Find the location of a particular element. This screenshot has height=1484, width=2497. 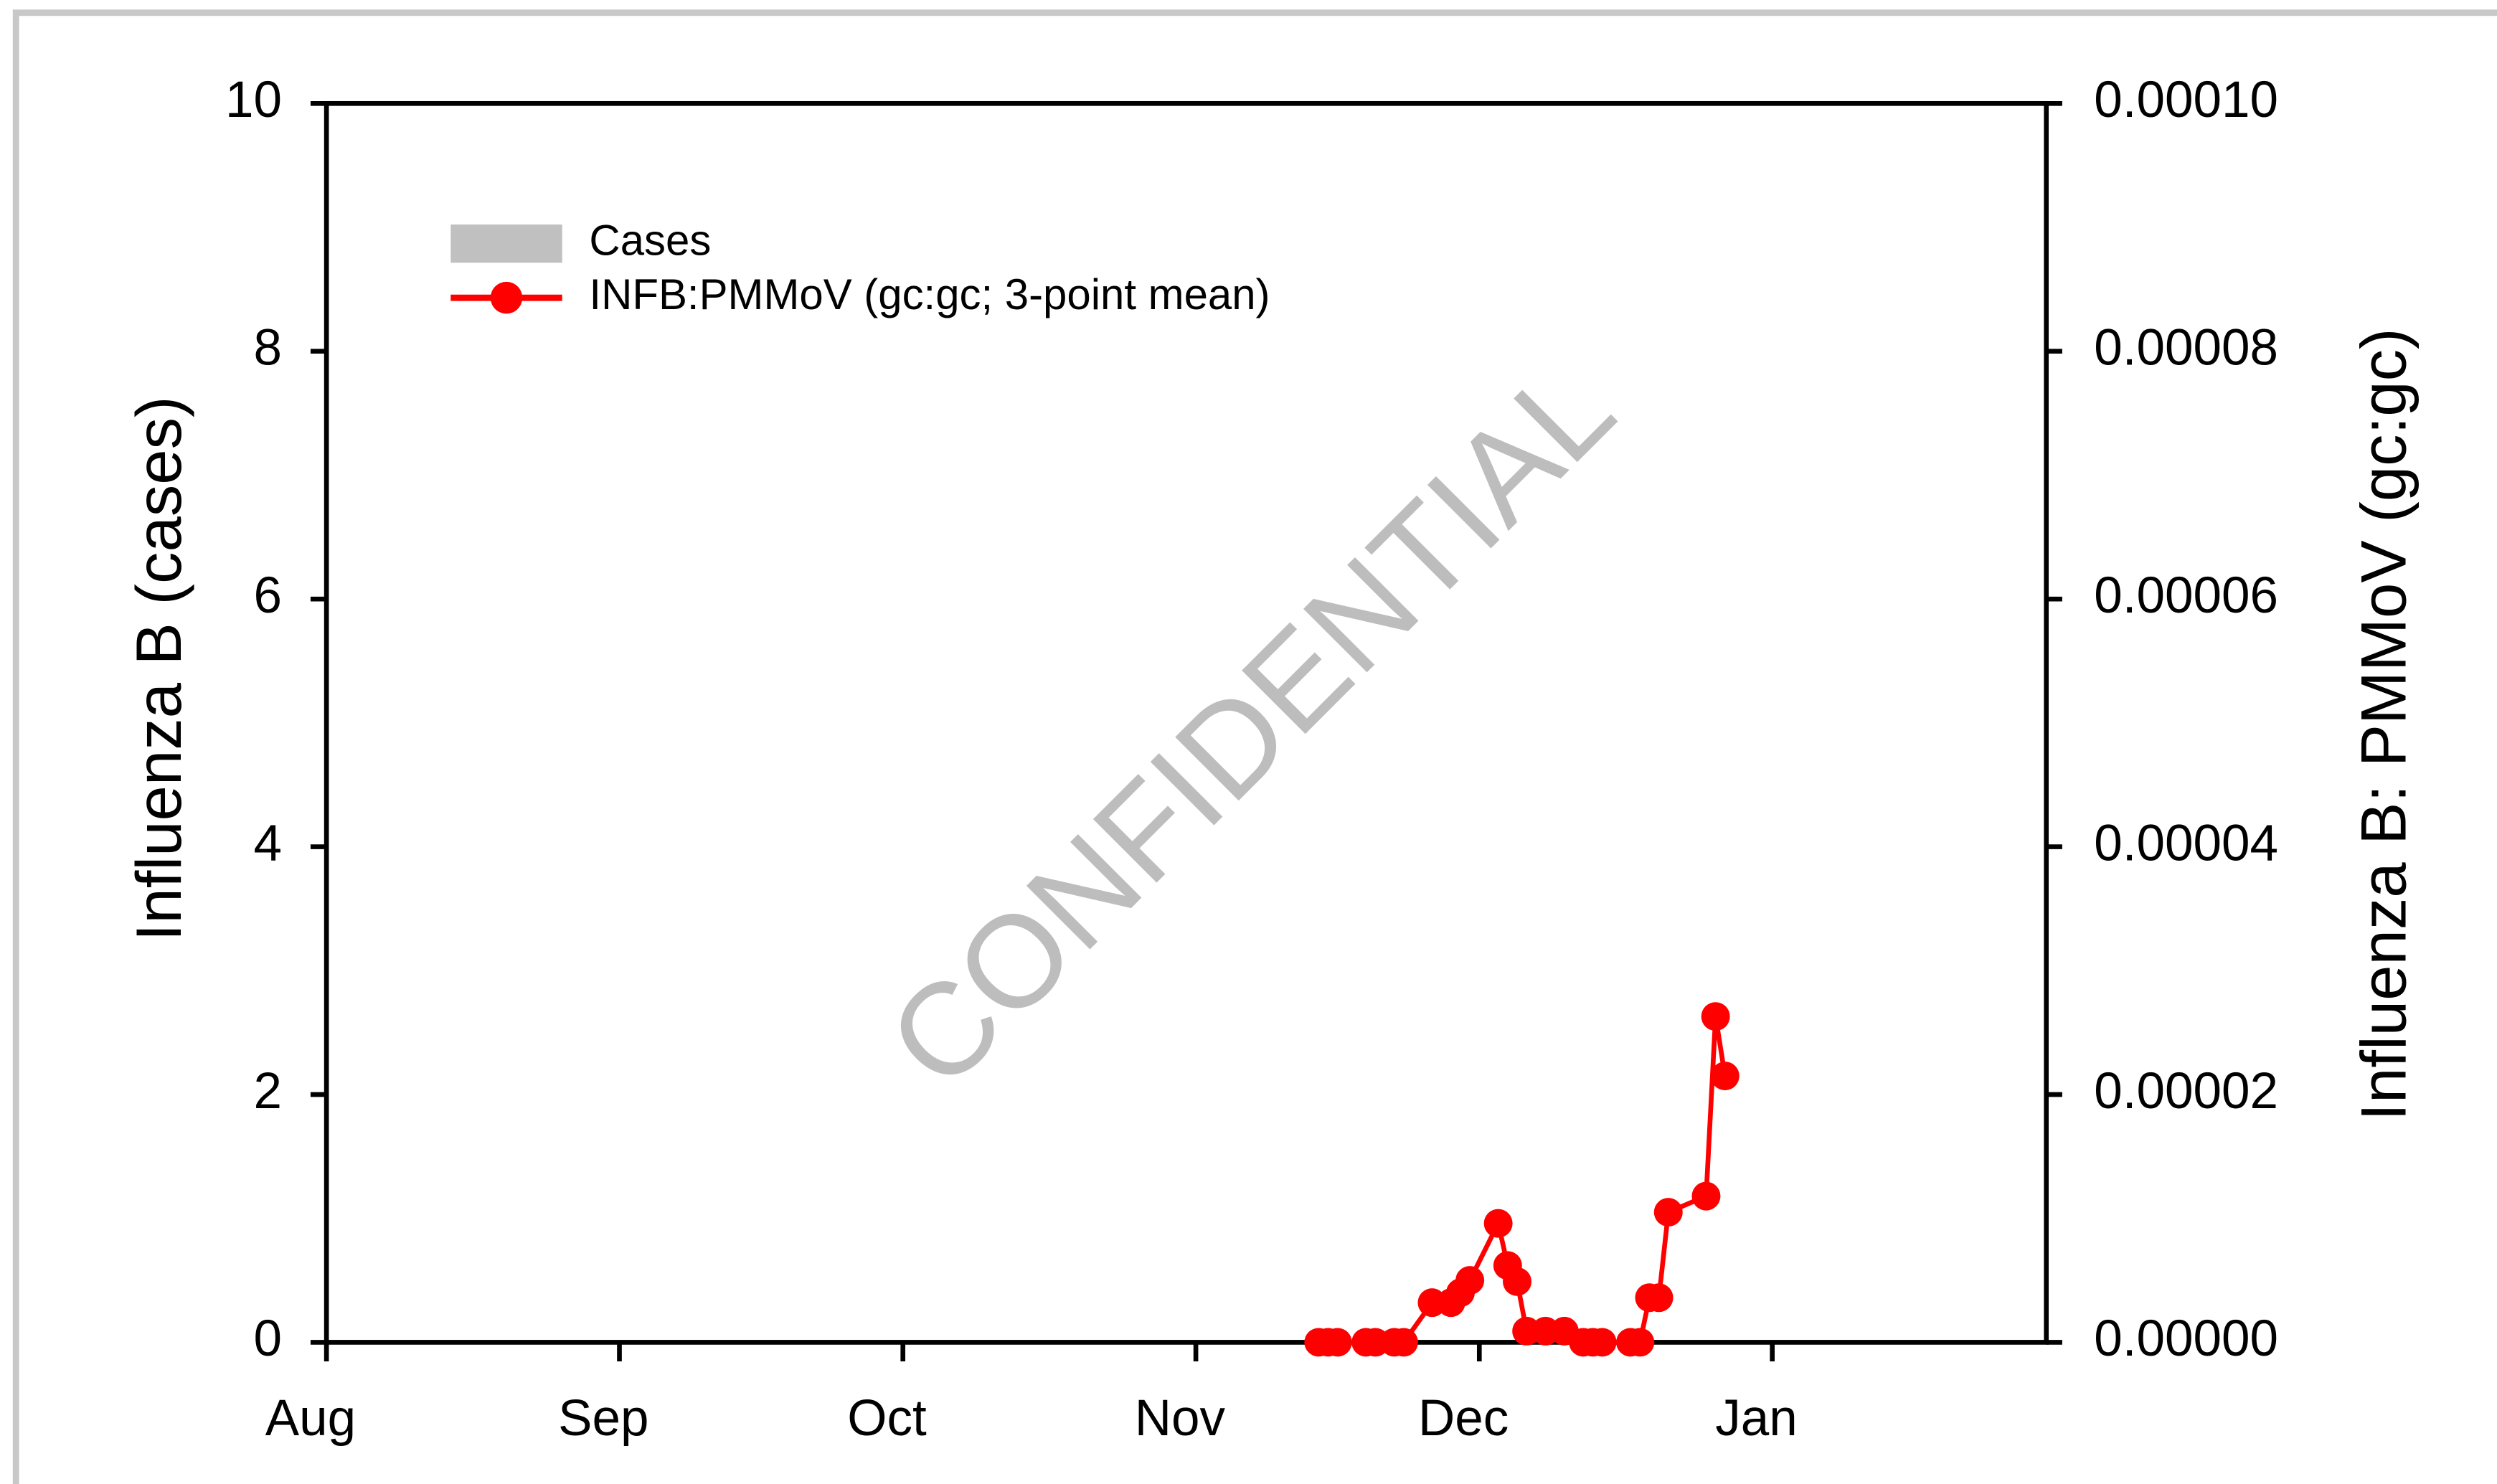

y-tick-label: 10 is located at coordinates (254, 100).